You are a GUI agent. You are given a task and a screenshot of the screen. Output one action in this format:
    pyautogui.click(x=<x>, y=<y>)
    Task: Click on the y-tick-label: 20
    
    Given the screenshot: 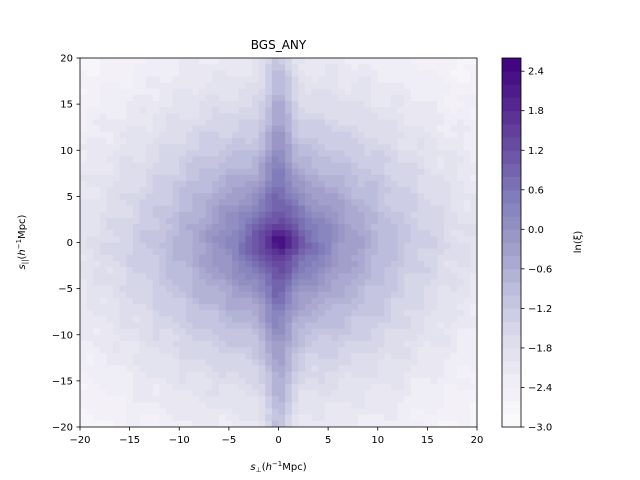 What is the action you would take?
    pyautogui.click(x=66, y=59)
    